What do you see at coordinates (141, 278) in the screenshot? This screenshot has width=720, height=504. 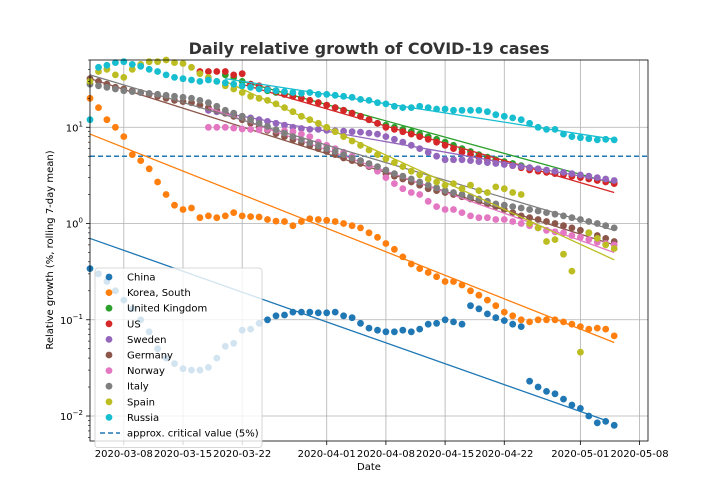 I see `legend-label: China` at bounding box center [141, 278].